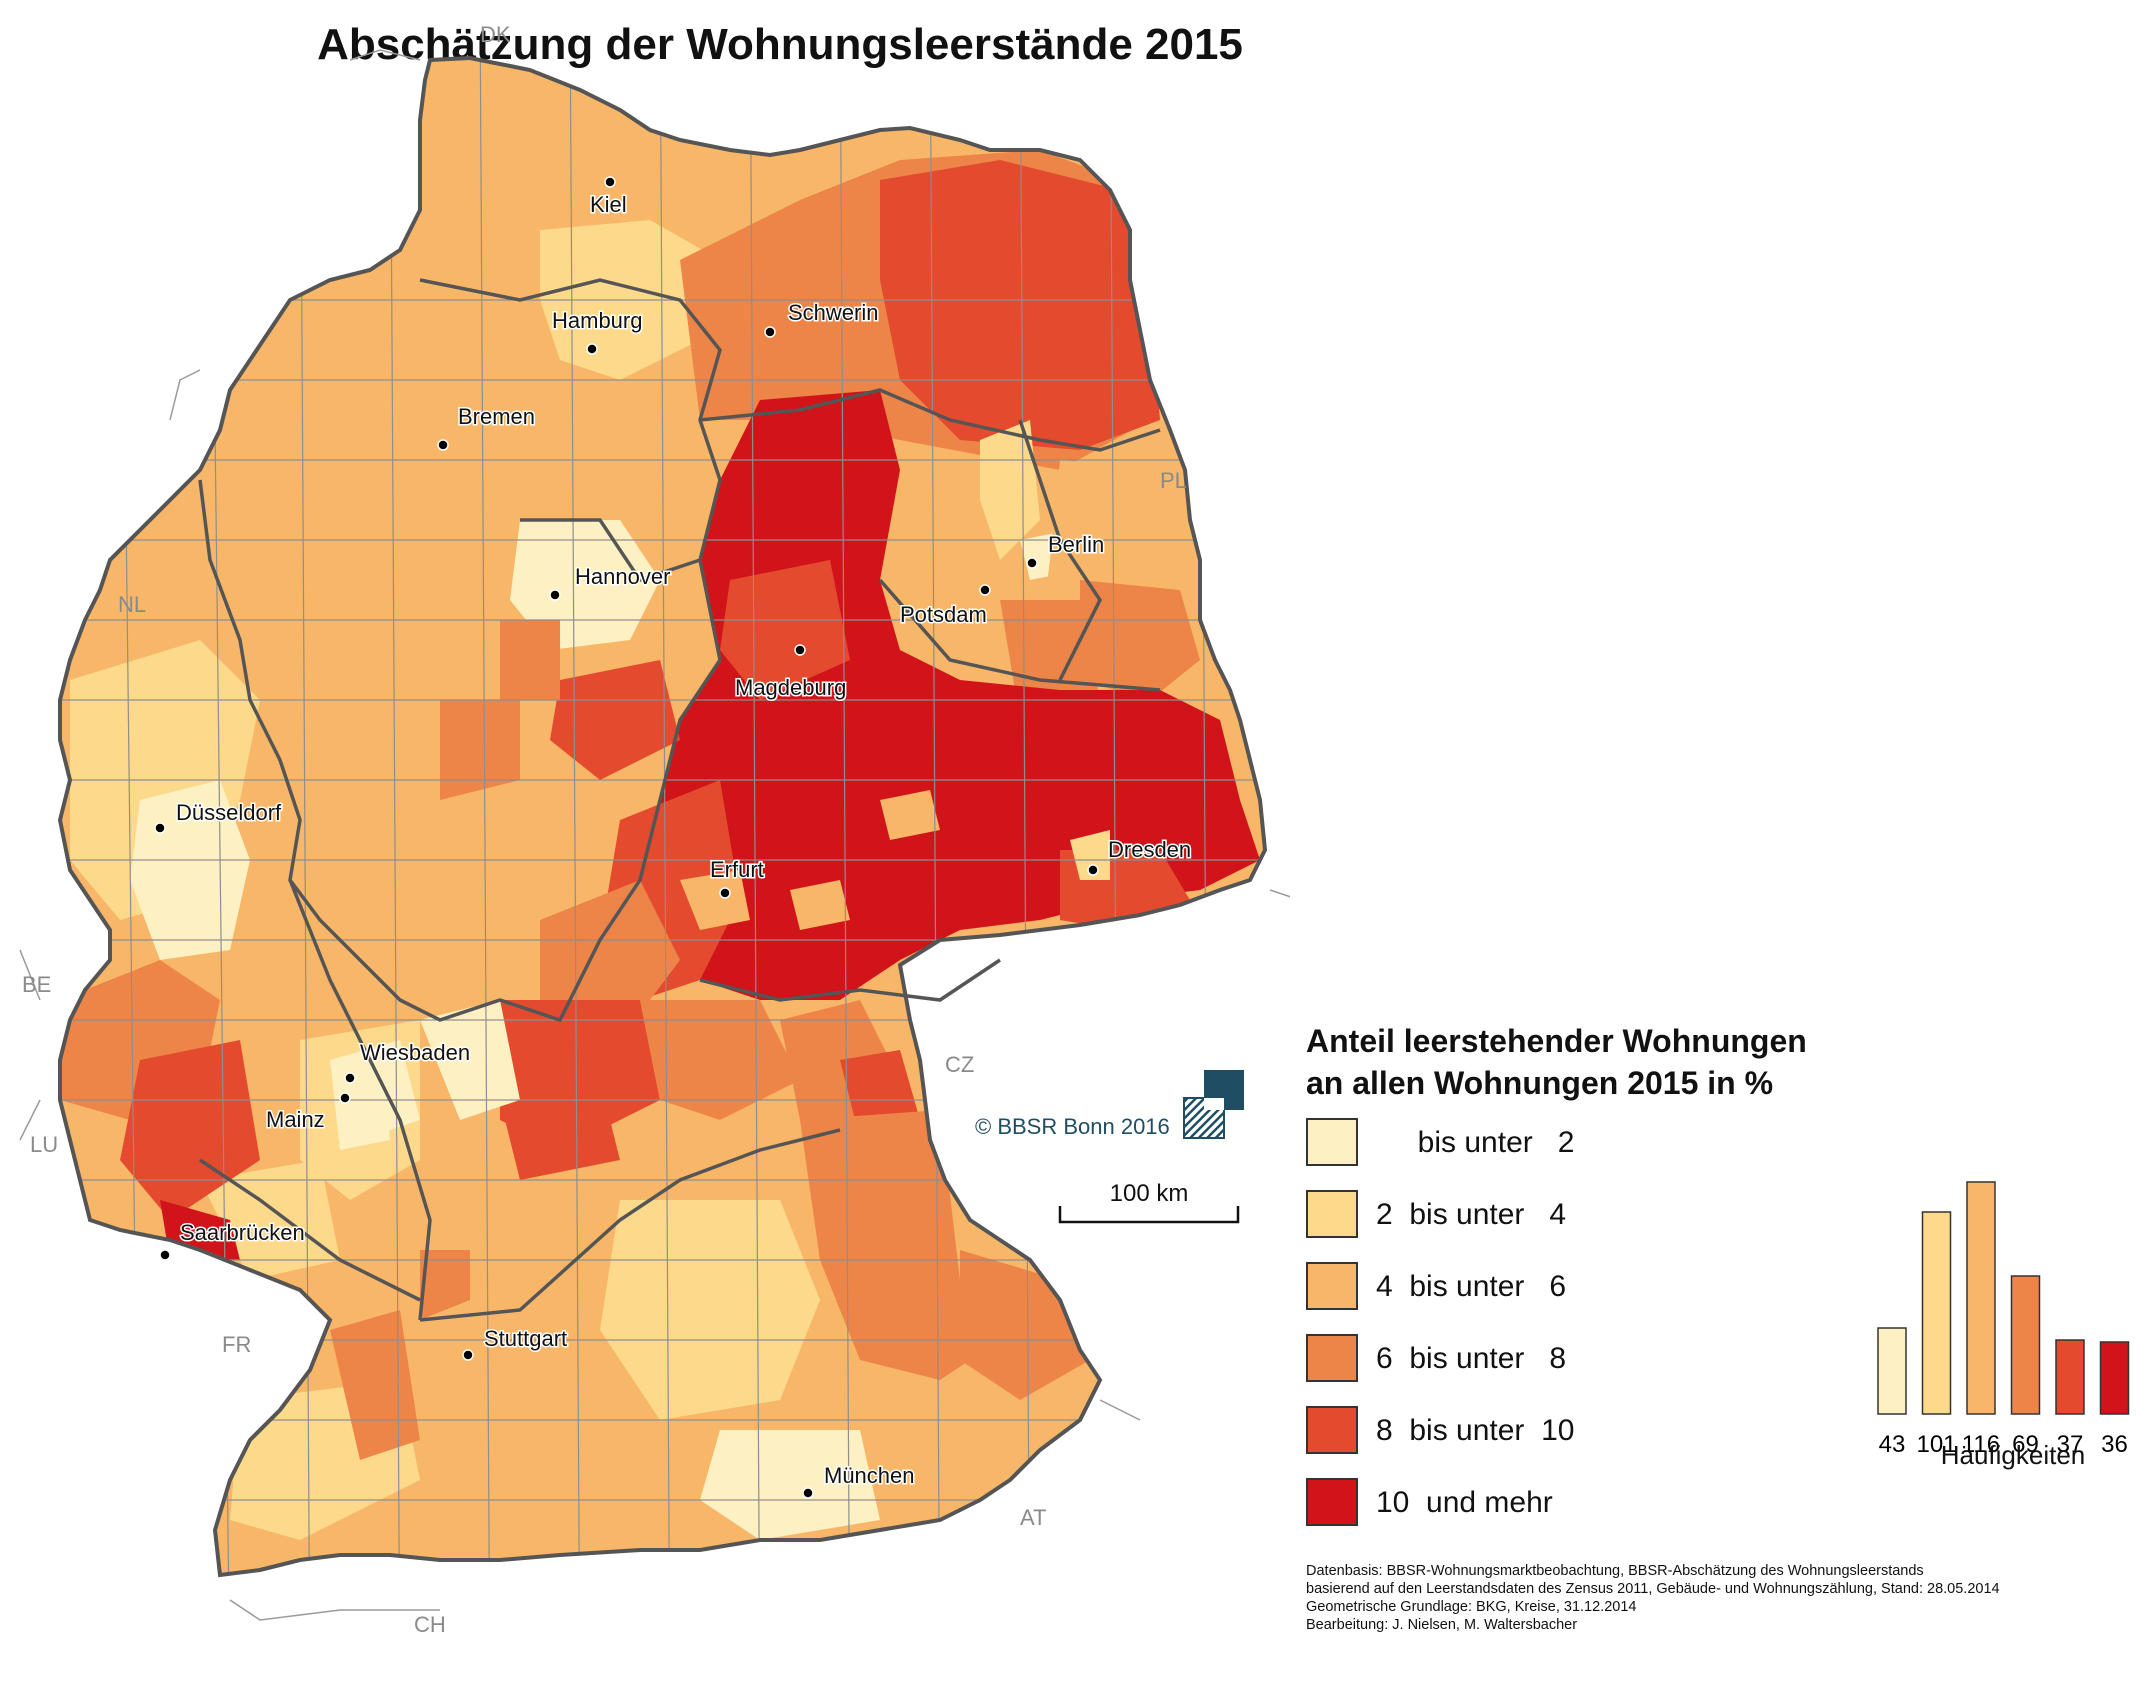 The height and width of the screenshot is (1704, 2156). What do you see at coordinates (597, 320) in the screenshot?
I see `city-label: Hamburg` at bounding box center [597, 320].